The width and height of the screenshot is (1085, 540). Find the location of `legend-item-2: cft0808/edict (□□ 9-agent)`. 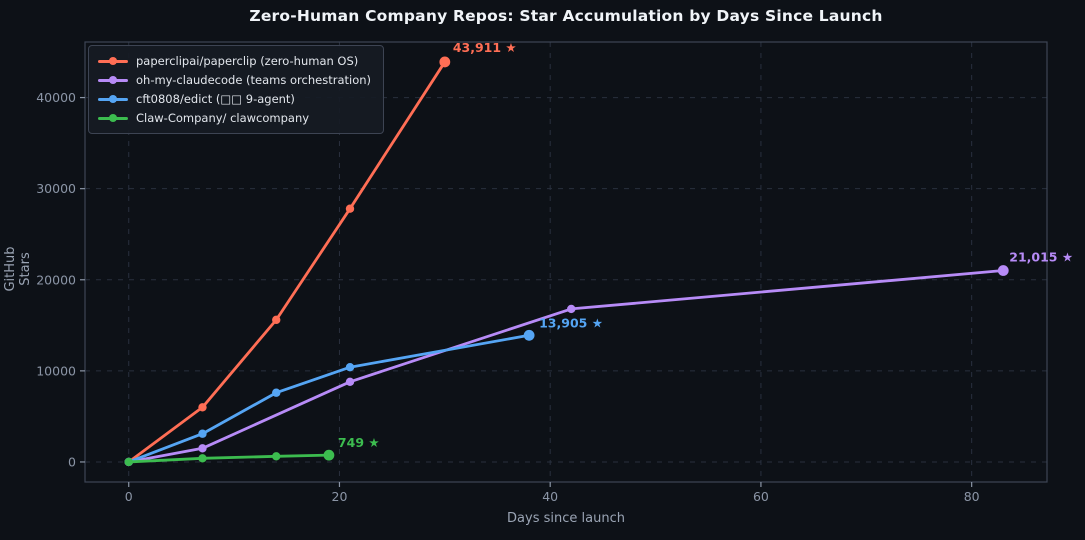

legend-item-2: cft0808/edict (□□ 9-agent) is located at coordinates (234, 99).